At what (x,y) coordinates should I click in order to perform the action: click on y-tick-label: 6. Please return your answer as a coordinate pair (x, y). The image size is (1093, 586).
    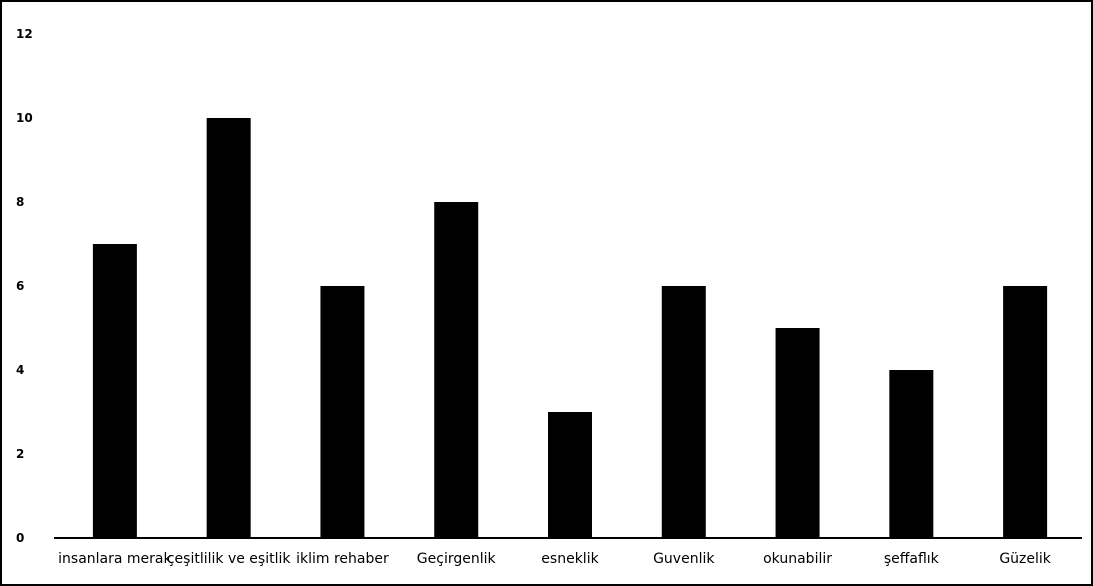
    Looking at the image, I should click on (20, 286).